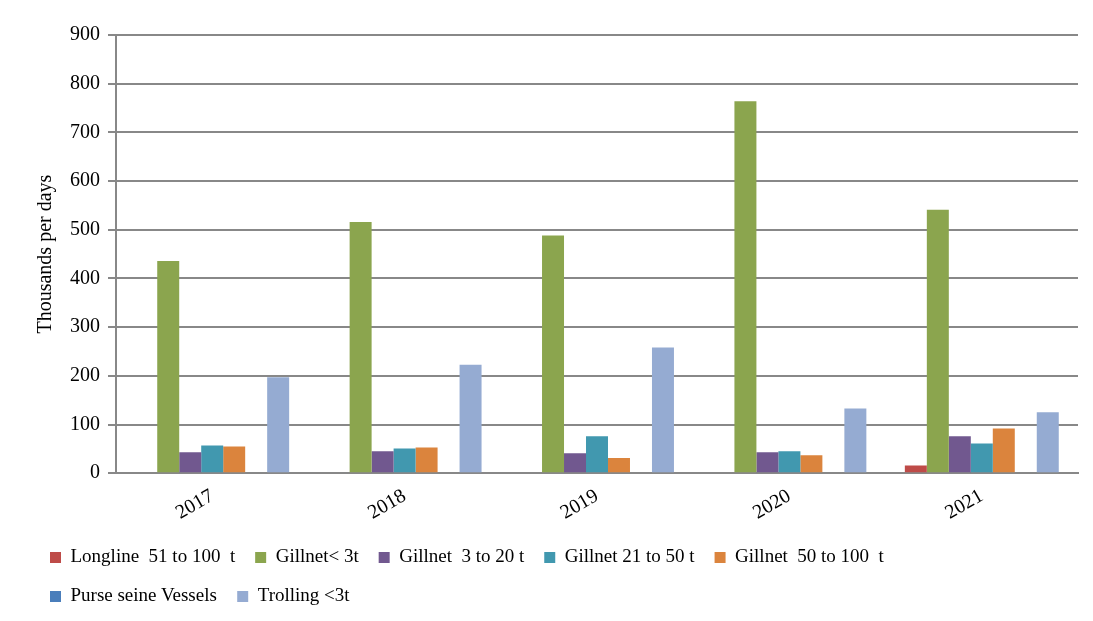 The image size is (1093, 621). I want to click on x-tick-label: 2017, so click(194, 503).